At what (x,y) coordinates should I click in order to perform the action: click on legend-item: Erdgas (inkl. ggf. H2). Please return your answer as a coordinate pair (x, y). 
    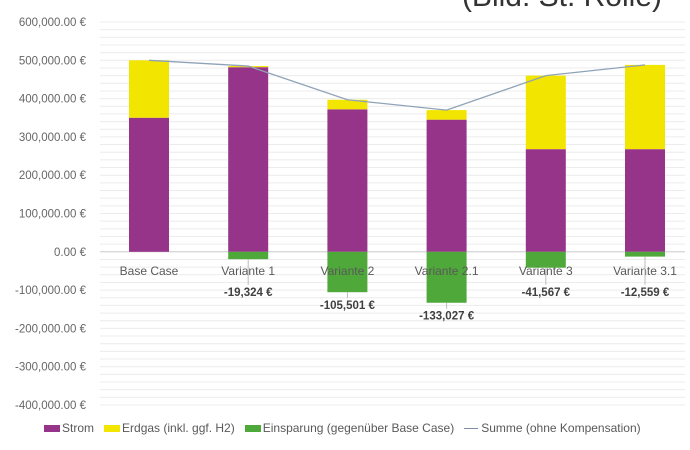
    Looking at the image, I should click on (169, 428).